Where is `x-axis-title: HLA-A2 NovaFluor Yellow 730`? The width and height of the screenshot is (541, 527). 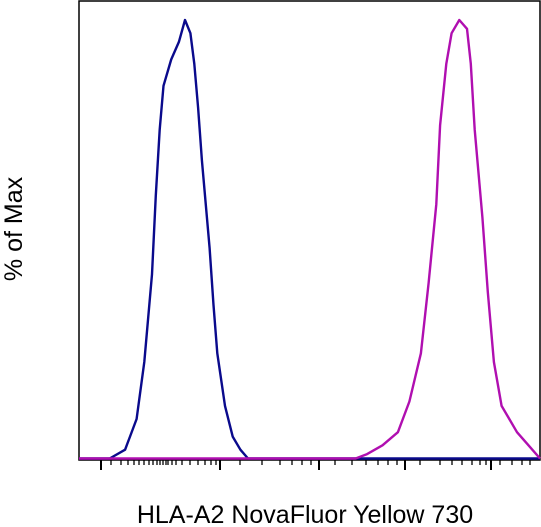 x-axis-title: HLA-A2 NovaFluor Yellow 730 is located at coordinates (305, 514).